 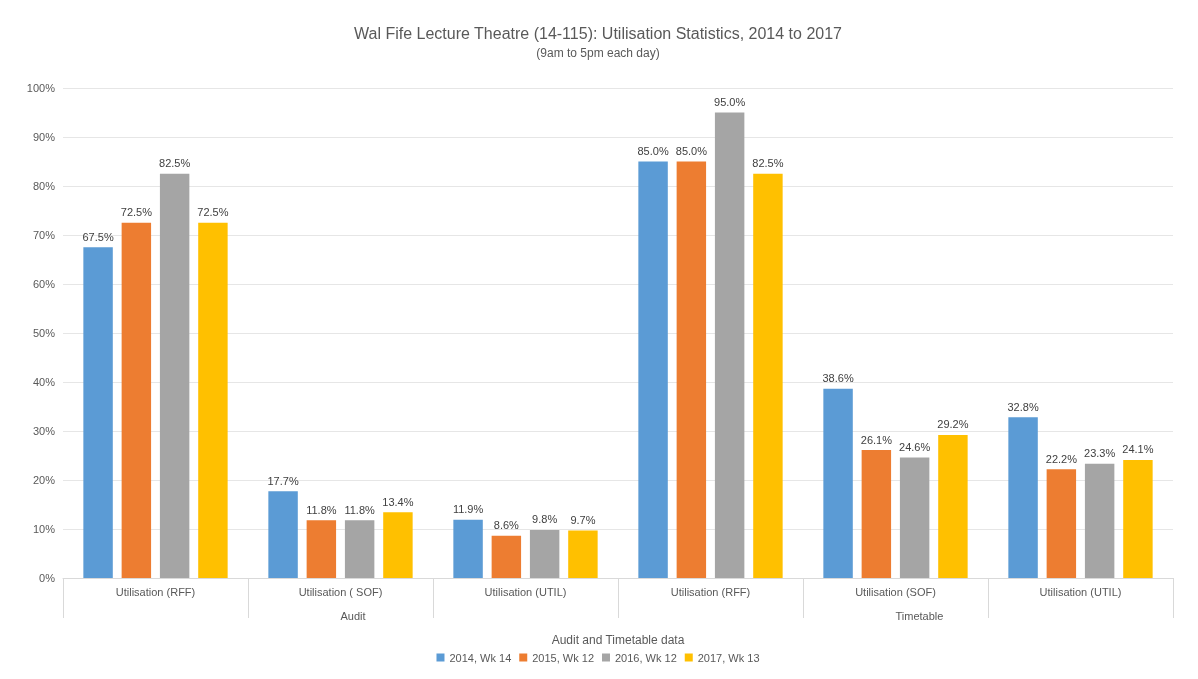 What do you see at coordinates (98, 236) in the screenshot?
I see `data-label: 67.5%` at bounding box center [98, 236].